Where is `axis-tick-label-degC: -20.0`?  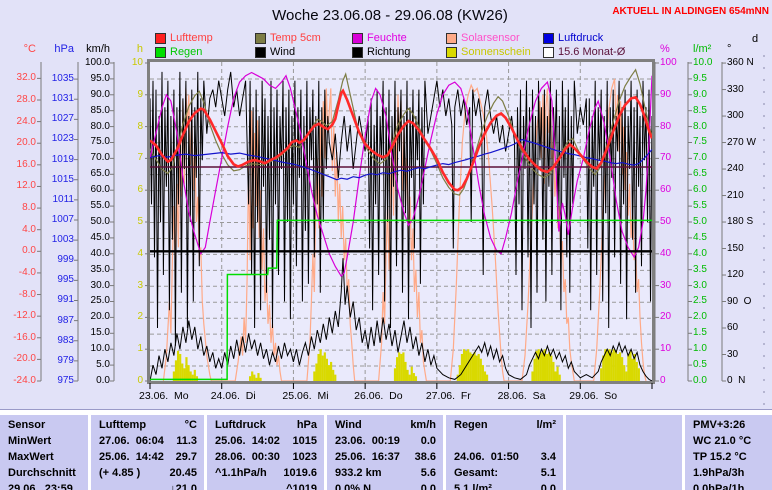 axis-tick-label-degC: -20.0 is located at coordinates (24, 359).